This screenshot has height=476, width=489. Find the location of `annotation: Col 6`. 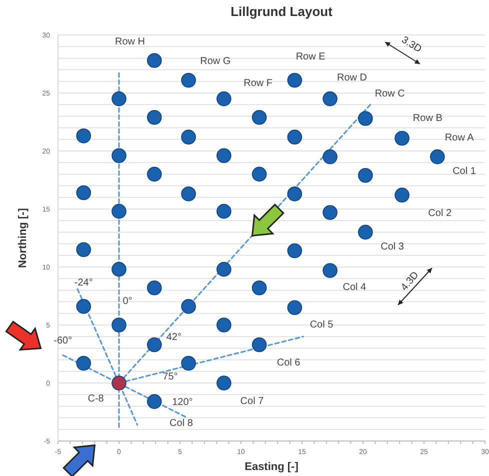

annotation: Col 6 is located at coordinates (288, 363).